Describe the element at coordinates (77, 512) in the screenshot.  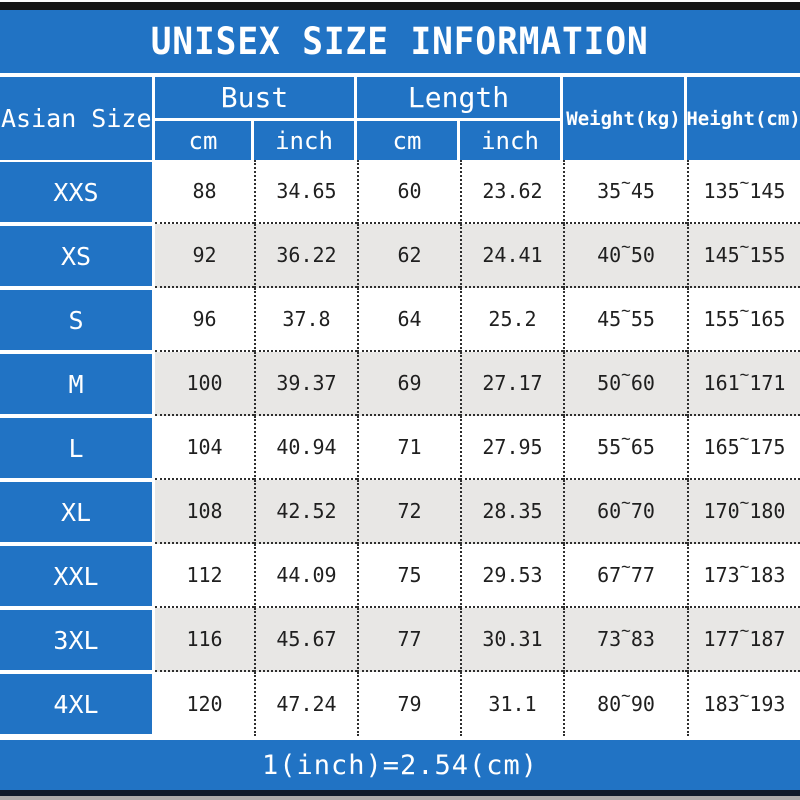
I see `size-label: XL` at that location.